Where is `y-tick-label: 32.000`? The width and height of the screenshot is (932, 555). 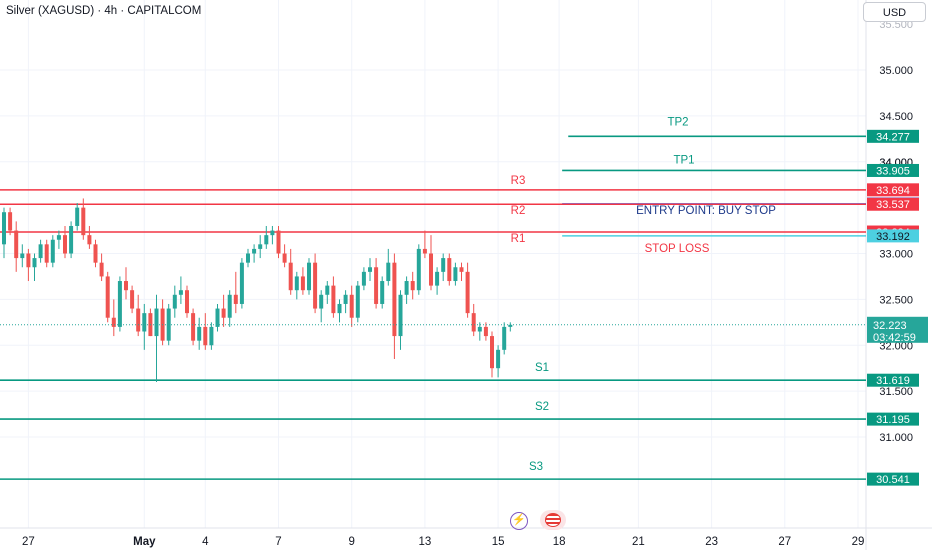
y-tick-label: 32.000 is located at coordinates (896, 346).